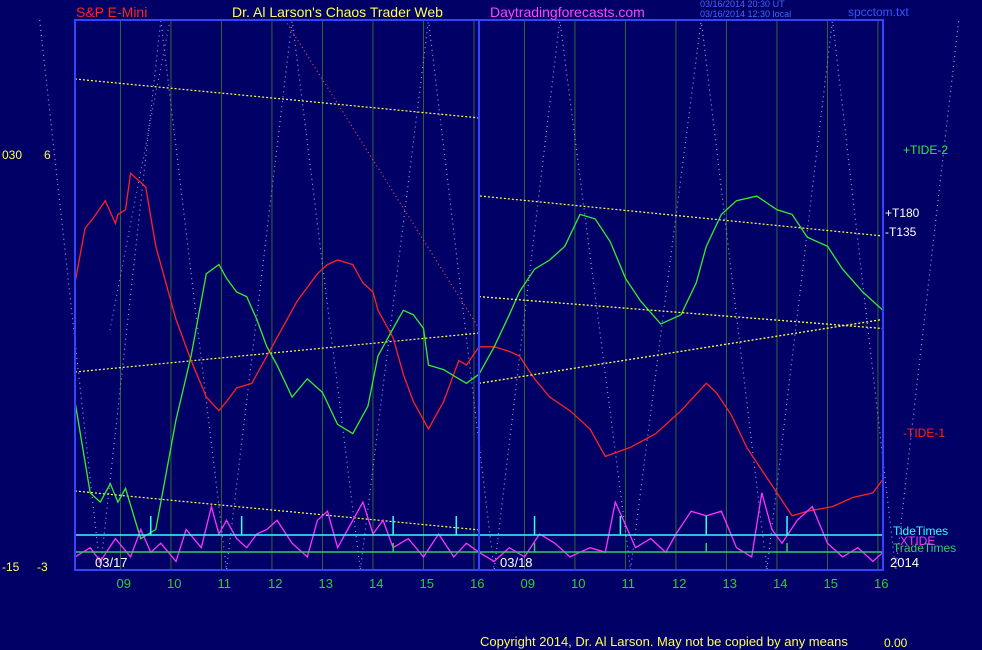  Describe the element at coordinates (926, 150) in the screenshot. I see `label-tide2: +TIDE-2` at that location.